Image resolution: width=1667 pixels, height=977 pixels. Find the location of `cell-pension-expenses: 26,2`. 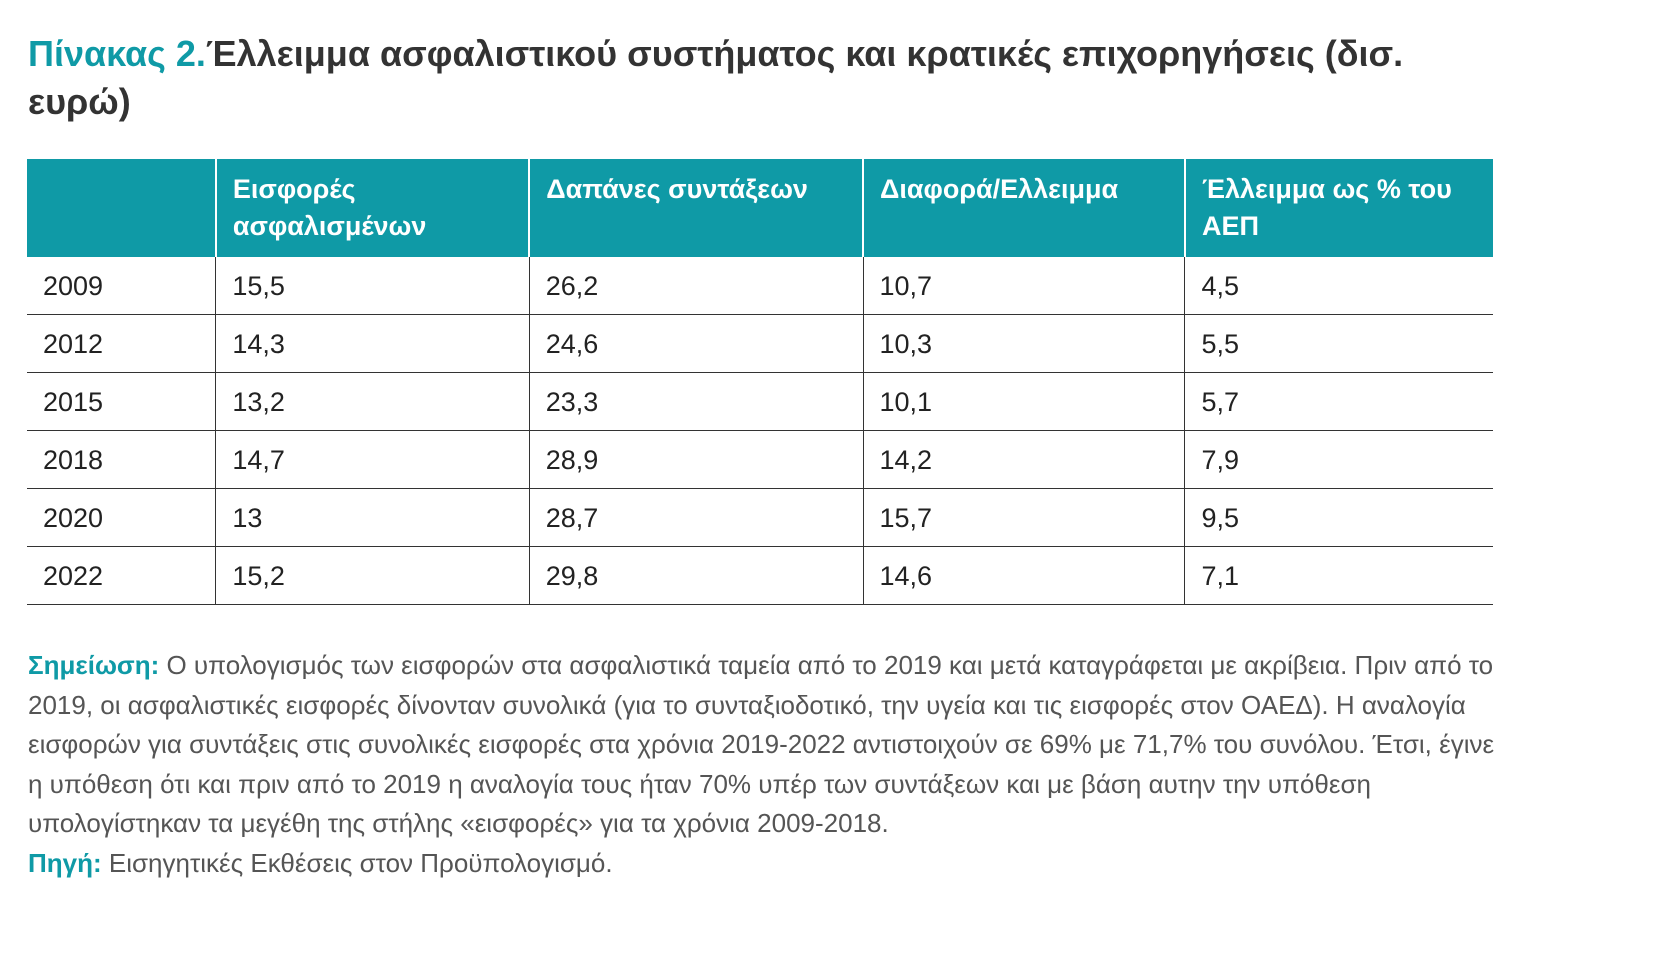

cell-pension-expenses: 26,2 is located at coordinates (696, 286).